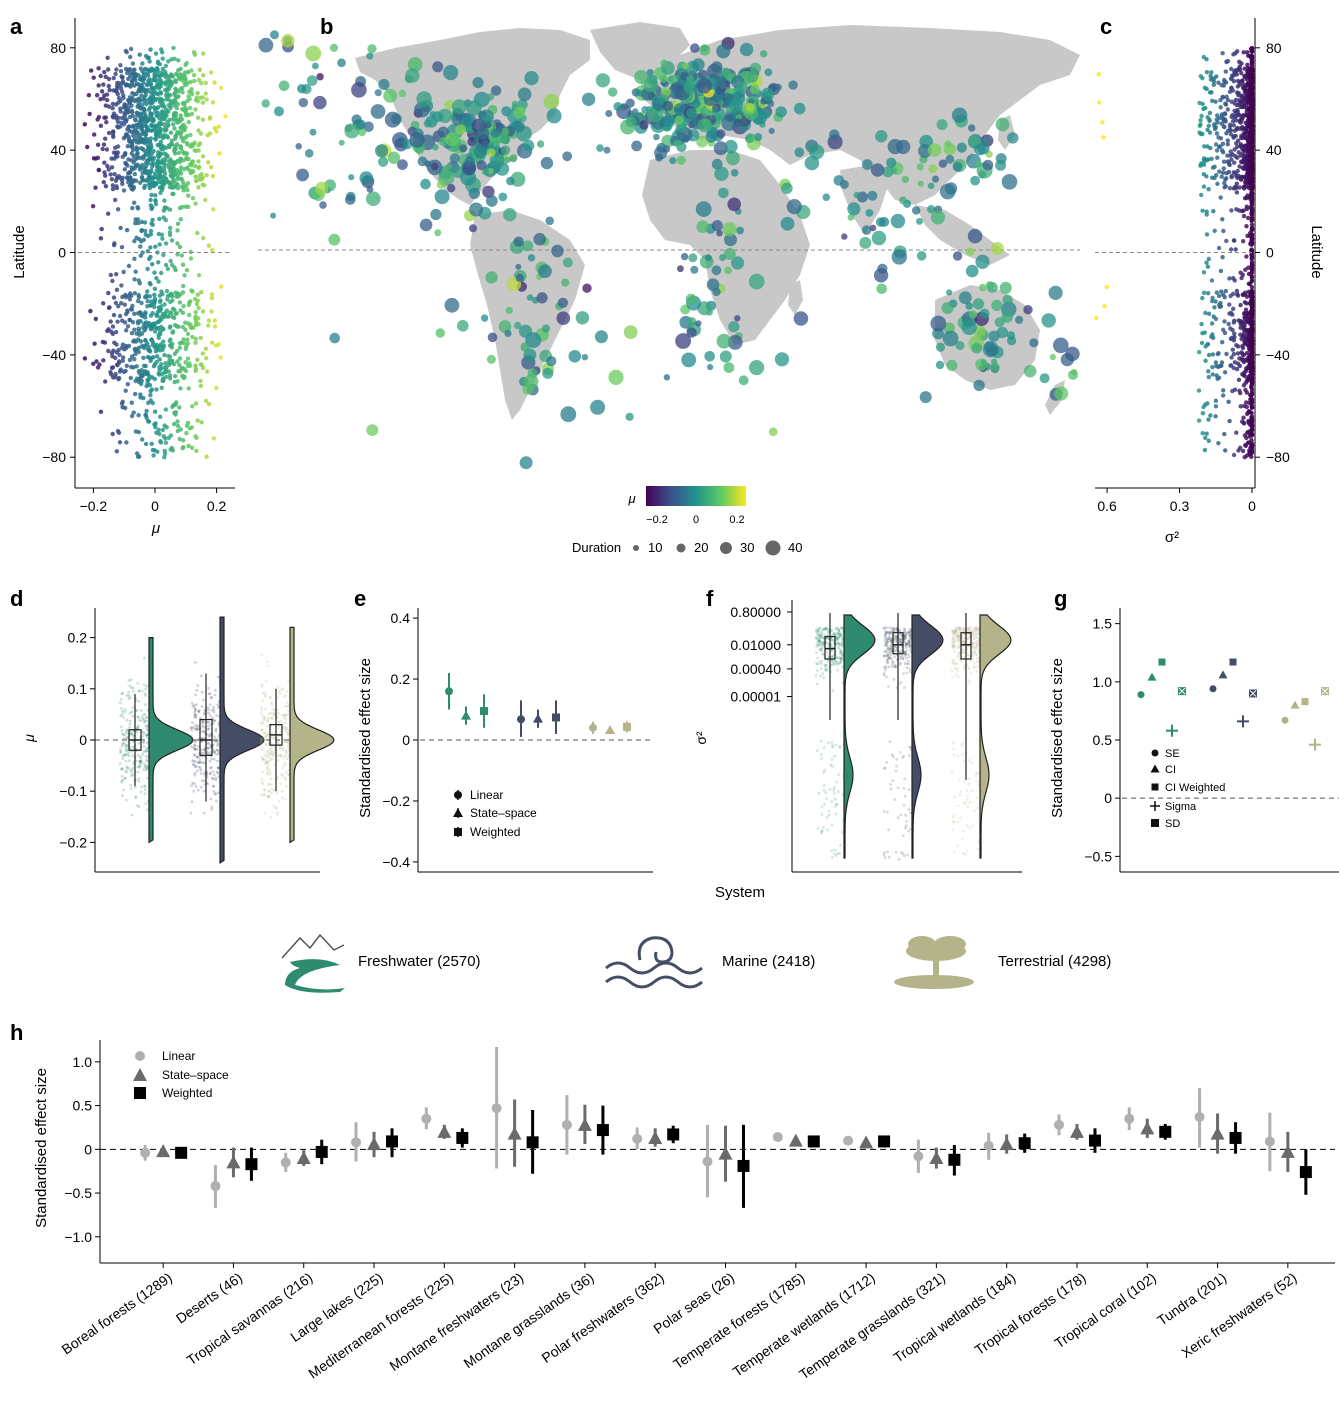 The height and width of the screenshot is (1426, 1339). I want to click on y-tick-label: 0, so click(62, 253).